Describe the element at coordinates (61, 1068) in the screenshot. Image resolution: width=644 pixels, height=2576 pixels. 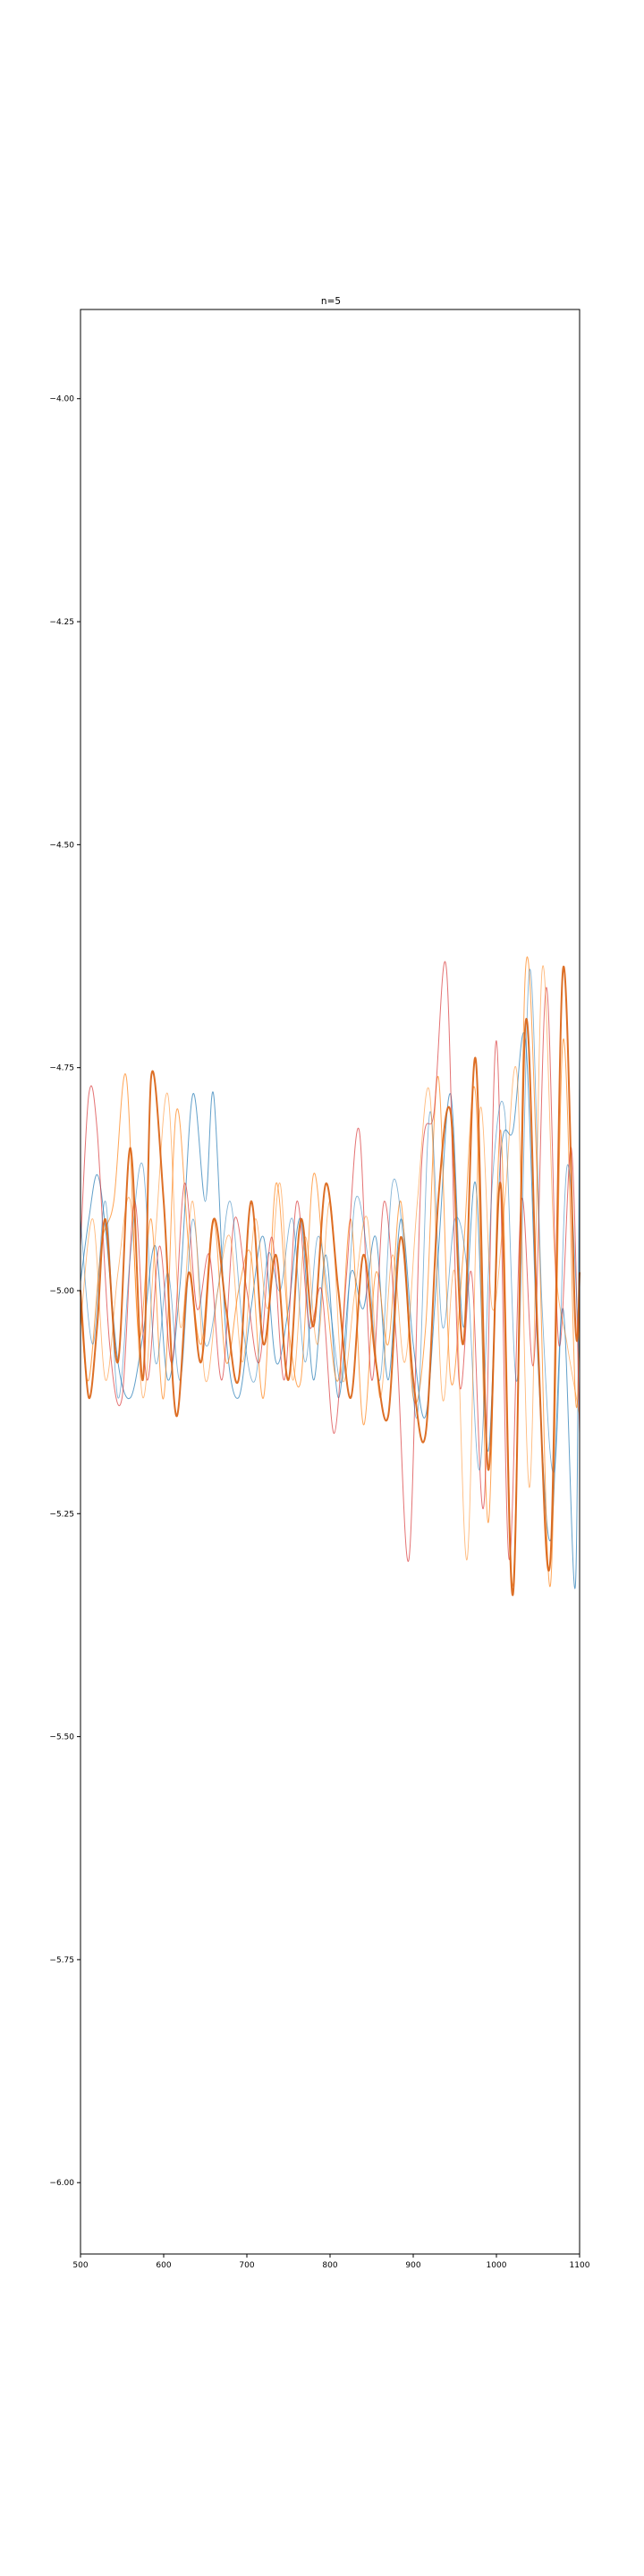
I see `y-tick-label: −4.75` at that location.